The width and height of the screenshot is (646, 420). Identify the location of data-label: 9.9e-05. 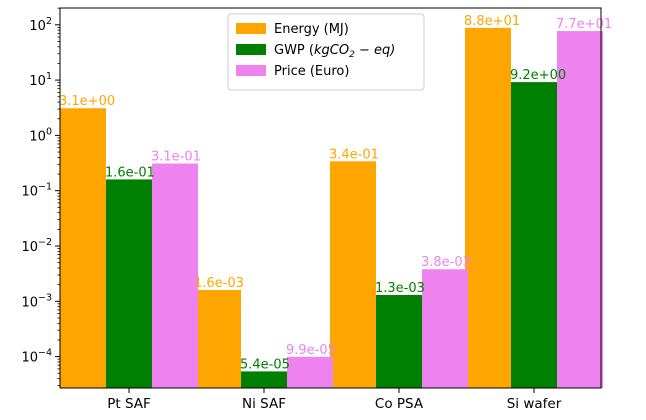
(311, 350).